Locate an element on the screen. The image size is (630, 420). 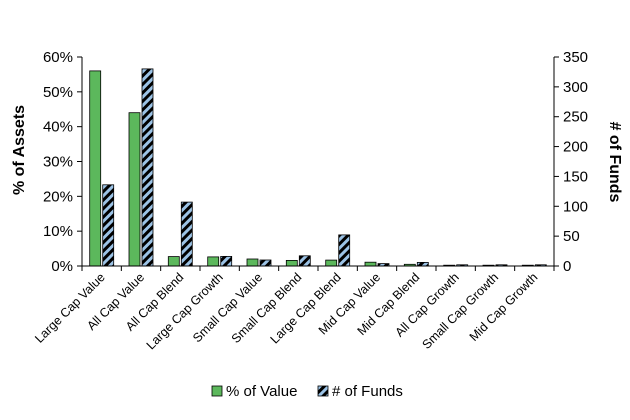
y-tick-label: 10% is located at coordinates (58, 231).